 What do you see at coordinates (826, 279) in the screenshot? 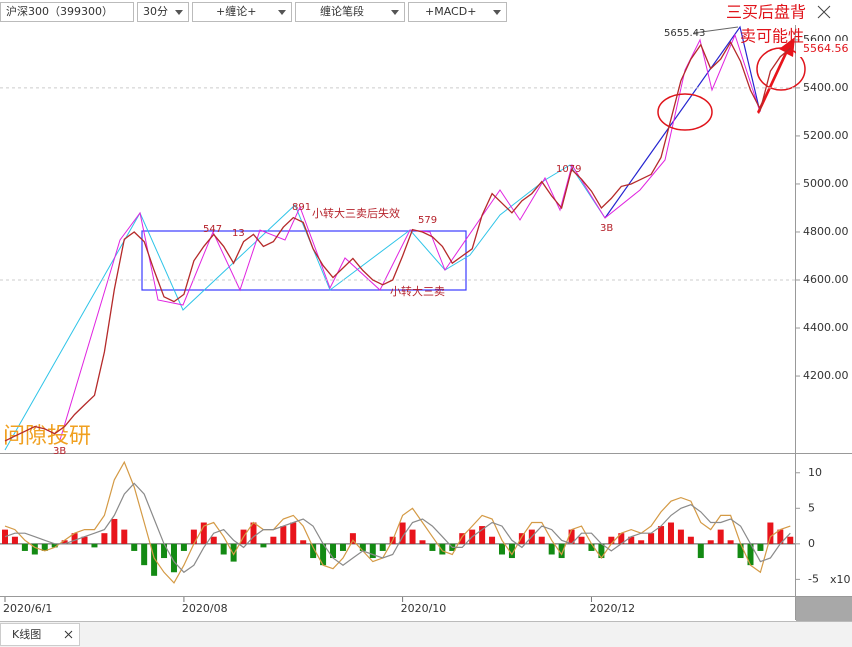
I see `y-tick-label: 4600.00` at bounding box center [826, 279].